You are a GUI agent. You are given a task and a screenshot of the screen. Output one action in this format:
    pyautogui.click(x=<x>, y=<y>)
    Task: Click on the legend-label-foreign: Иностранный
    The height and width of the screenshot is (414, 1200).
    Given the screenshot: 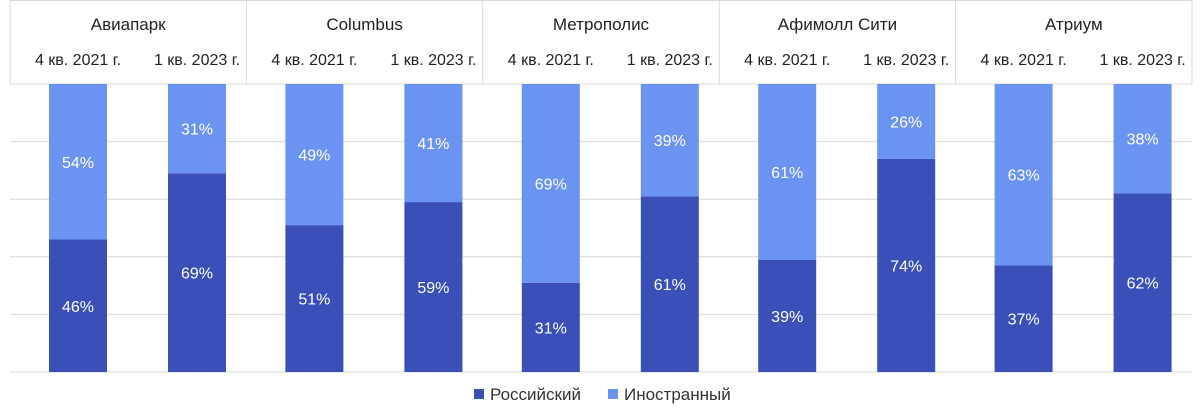 What is the action you would take?
    pyautogui.click(x=677, y=394)
    